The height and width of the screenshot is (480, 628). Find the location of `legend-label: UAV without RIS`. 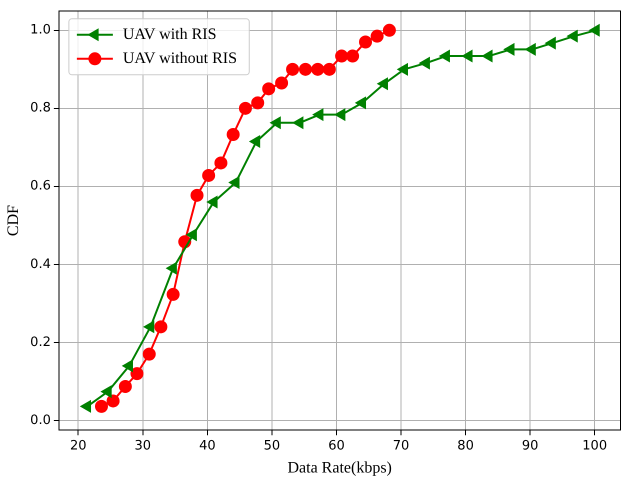

legend-label: UAV without RIS is located at coordinates (179, 59).